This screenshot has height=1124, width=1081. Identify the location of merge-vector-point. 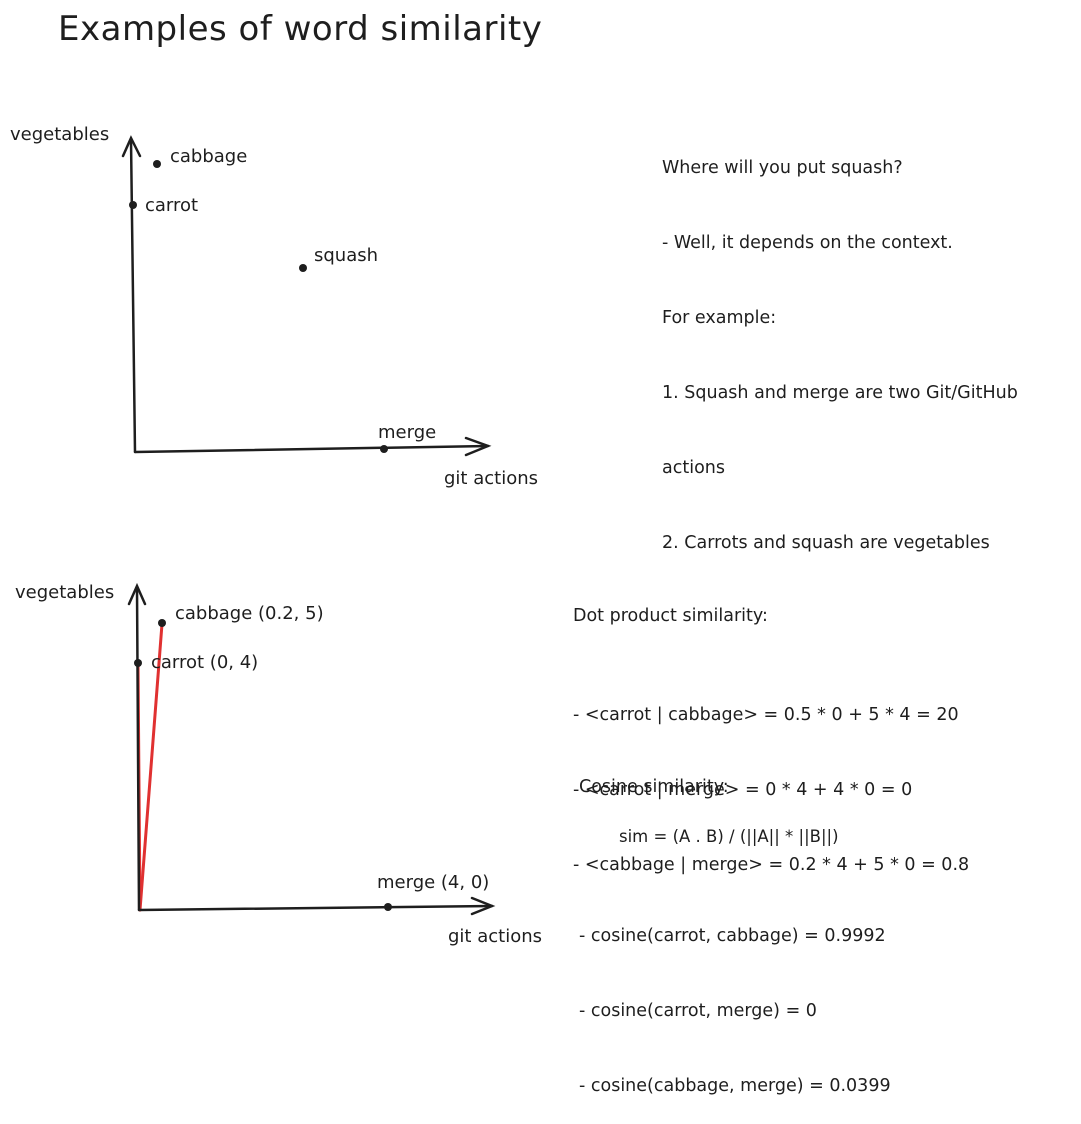
(388, 907).